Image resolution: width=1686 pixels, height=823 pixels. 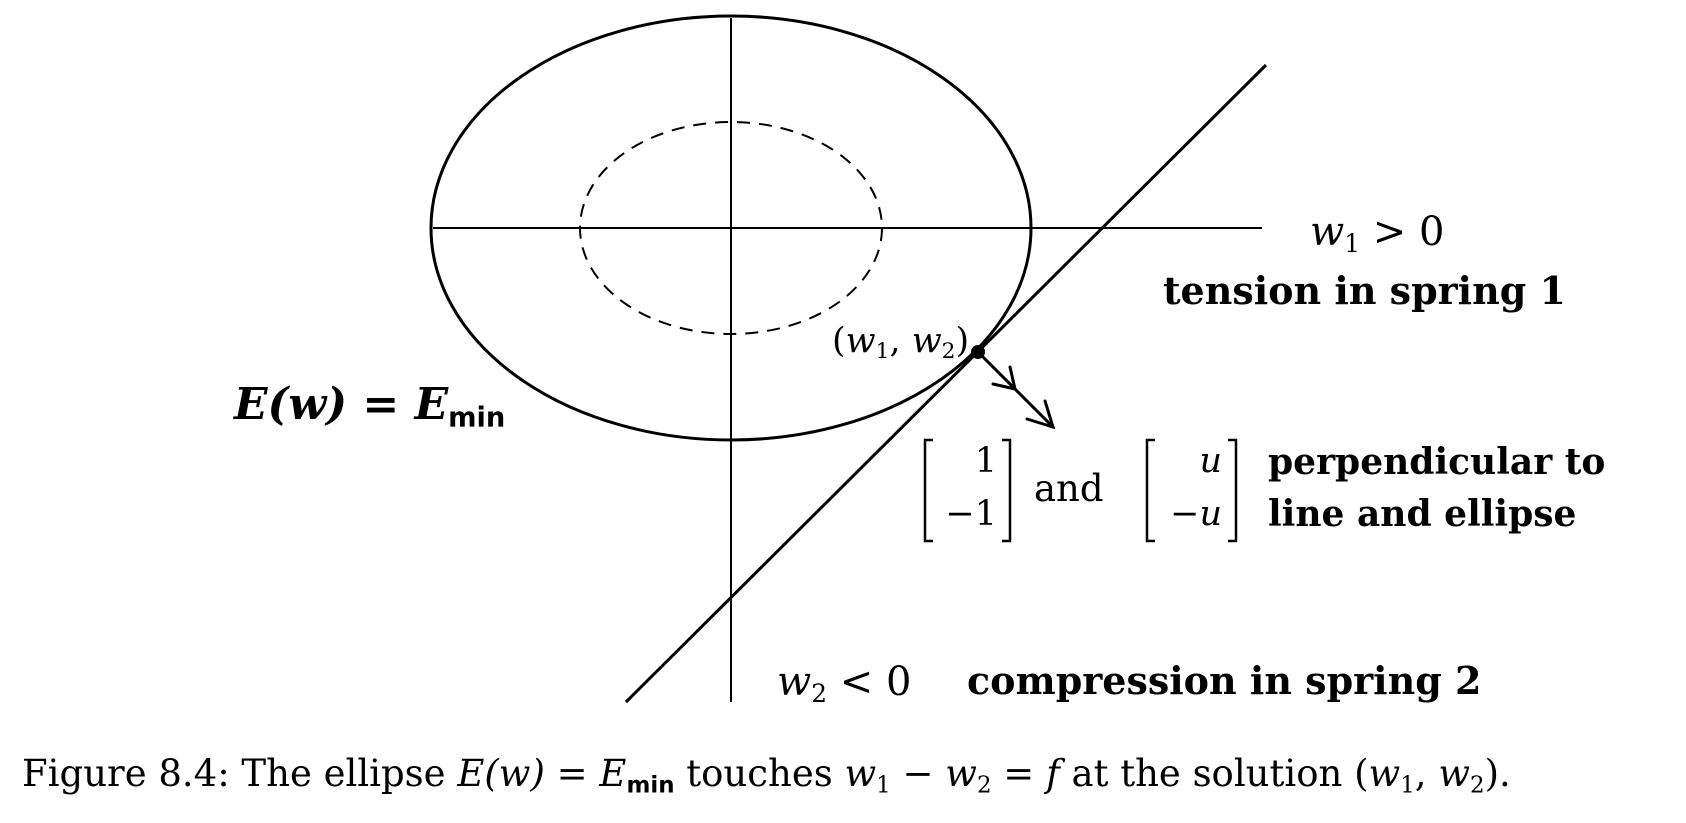 I want to click on w2-axis-label: w2 < 0, so click(x=844, y=683).